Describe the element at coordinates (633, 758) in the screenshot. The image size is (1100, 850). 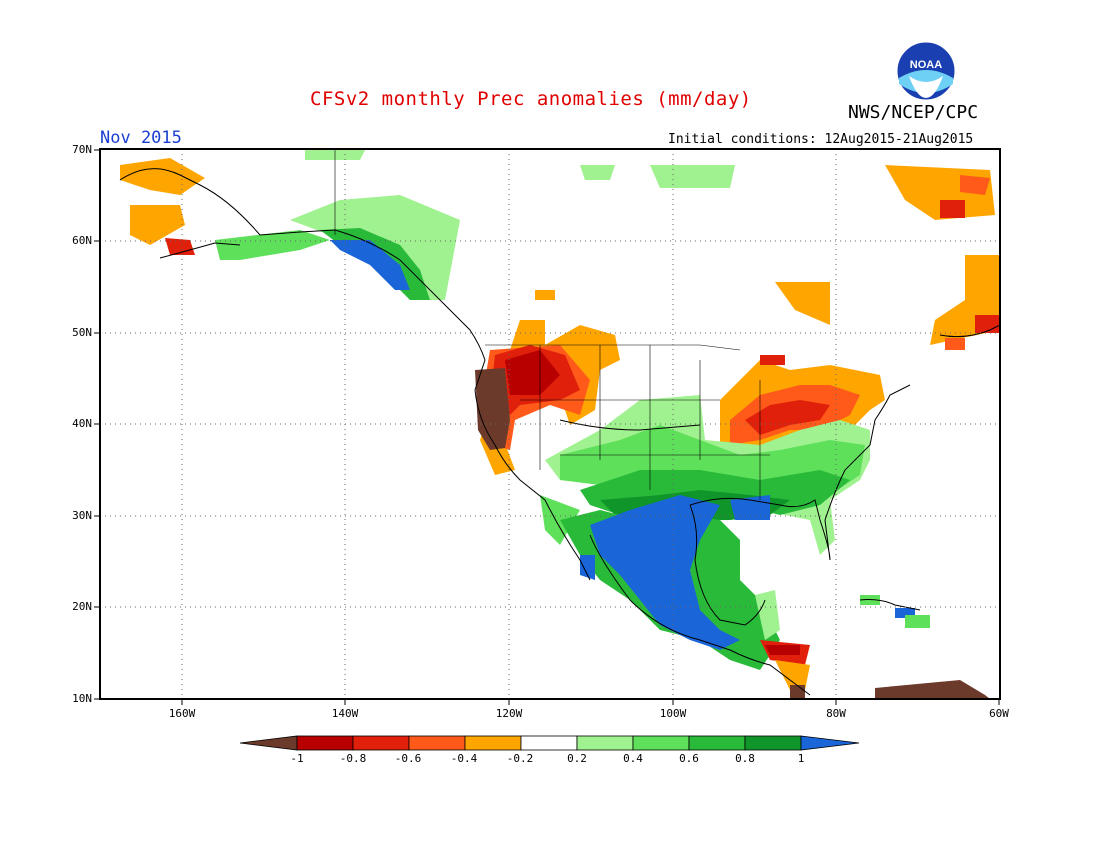
I see `colorbar-label: 0.4` at that location.